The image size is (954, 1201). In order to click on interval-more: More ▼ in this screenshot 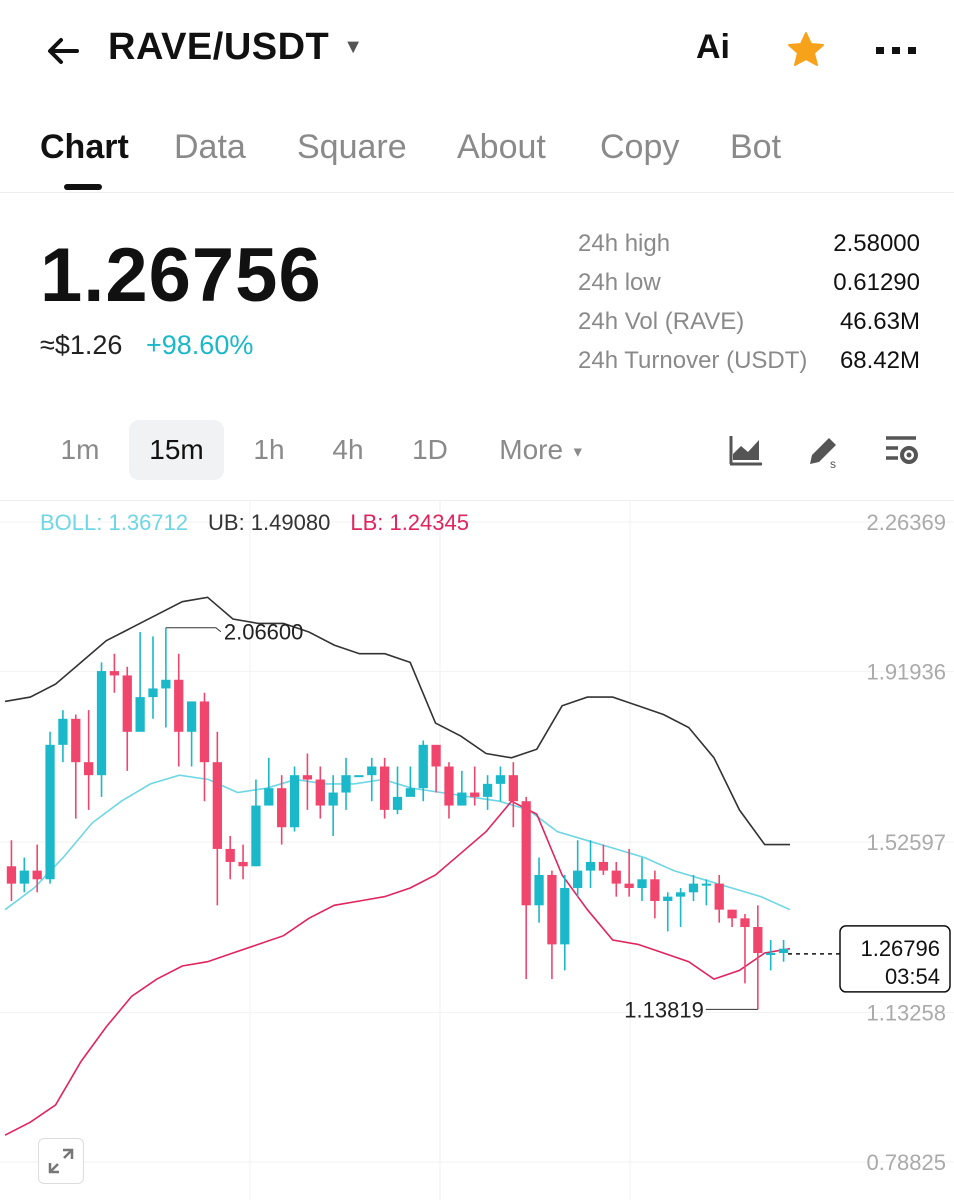, I will do `click(542, 450)`.